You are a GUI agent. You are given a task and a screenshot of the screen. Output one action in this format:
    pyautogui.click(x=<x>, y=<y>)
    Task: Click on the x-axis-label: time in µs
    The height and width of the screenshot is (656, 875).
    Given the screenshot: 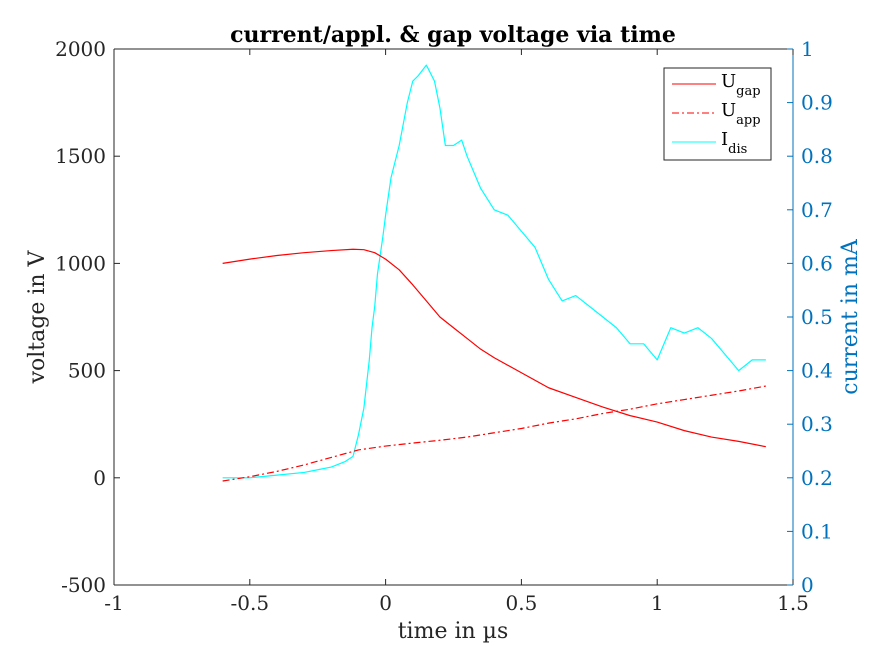 What is the action you would take?
    pyautogui.click(x=453, y=631)
    